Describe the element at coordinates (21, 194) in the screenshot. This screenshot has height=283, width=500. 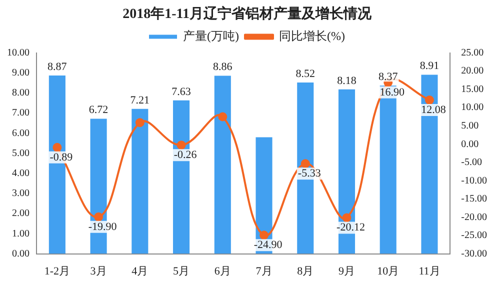
I see `y-tick-label: 3.00` at that location.